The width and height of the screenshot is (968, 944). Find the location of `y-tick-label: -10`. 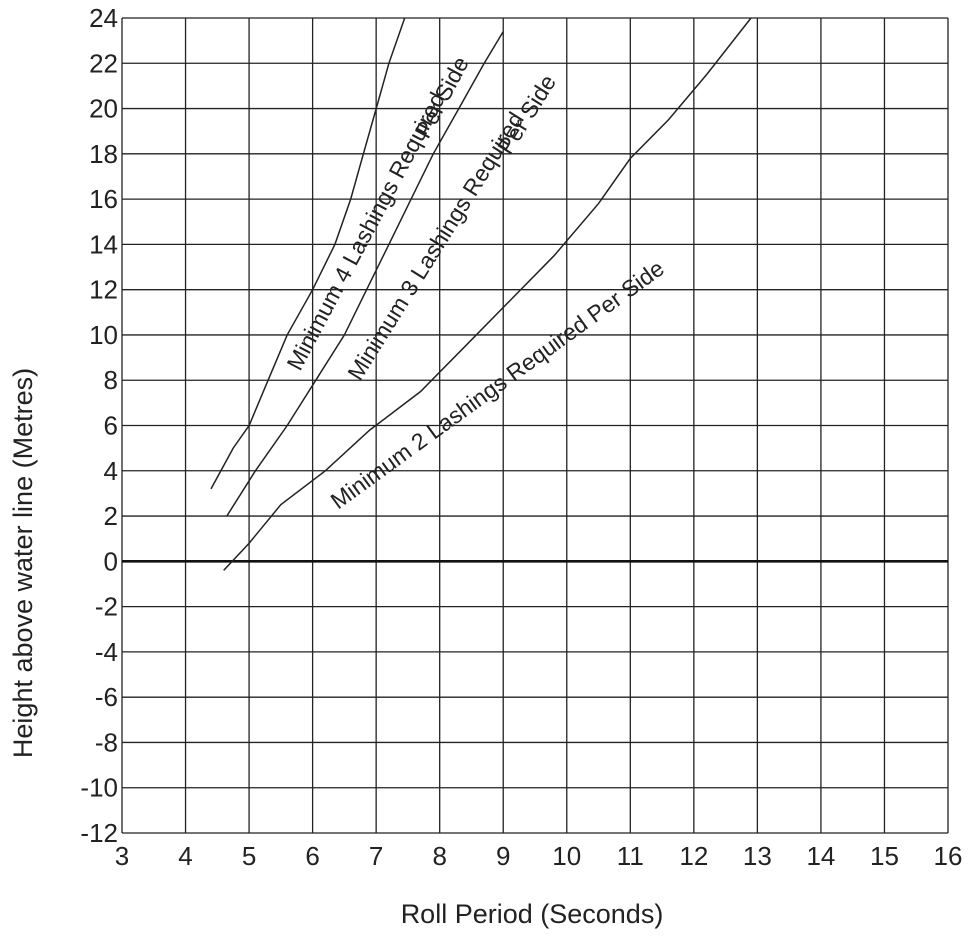

y-tick-label: -10 is located at coordinates (99, 788).